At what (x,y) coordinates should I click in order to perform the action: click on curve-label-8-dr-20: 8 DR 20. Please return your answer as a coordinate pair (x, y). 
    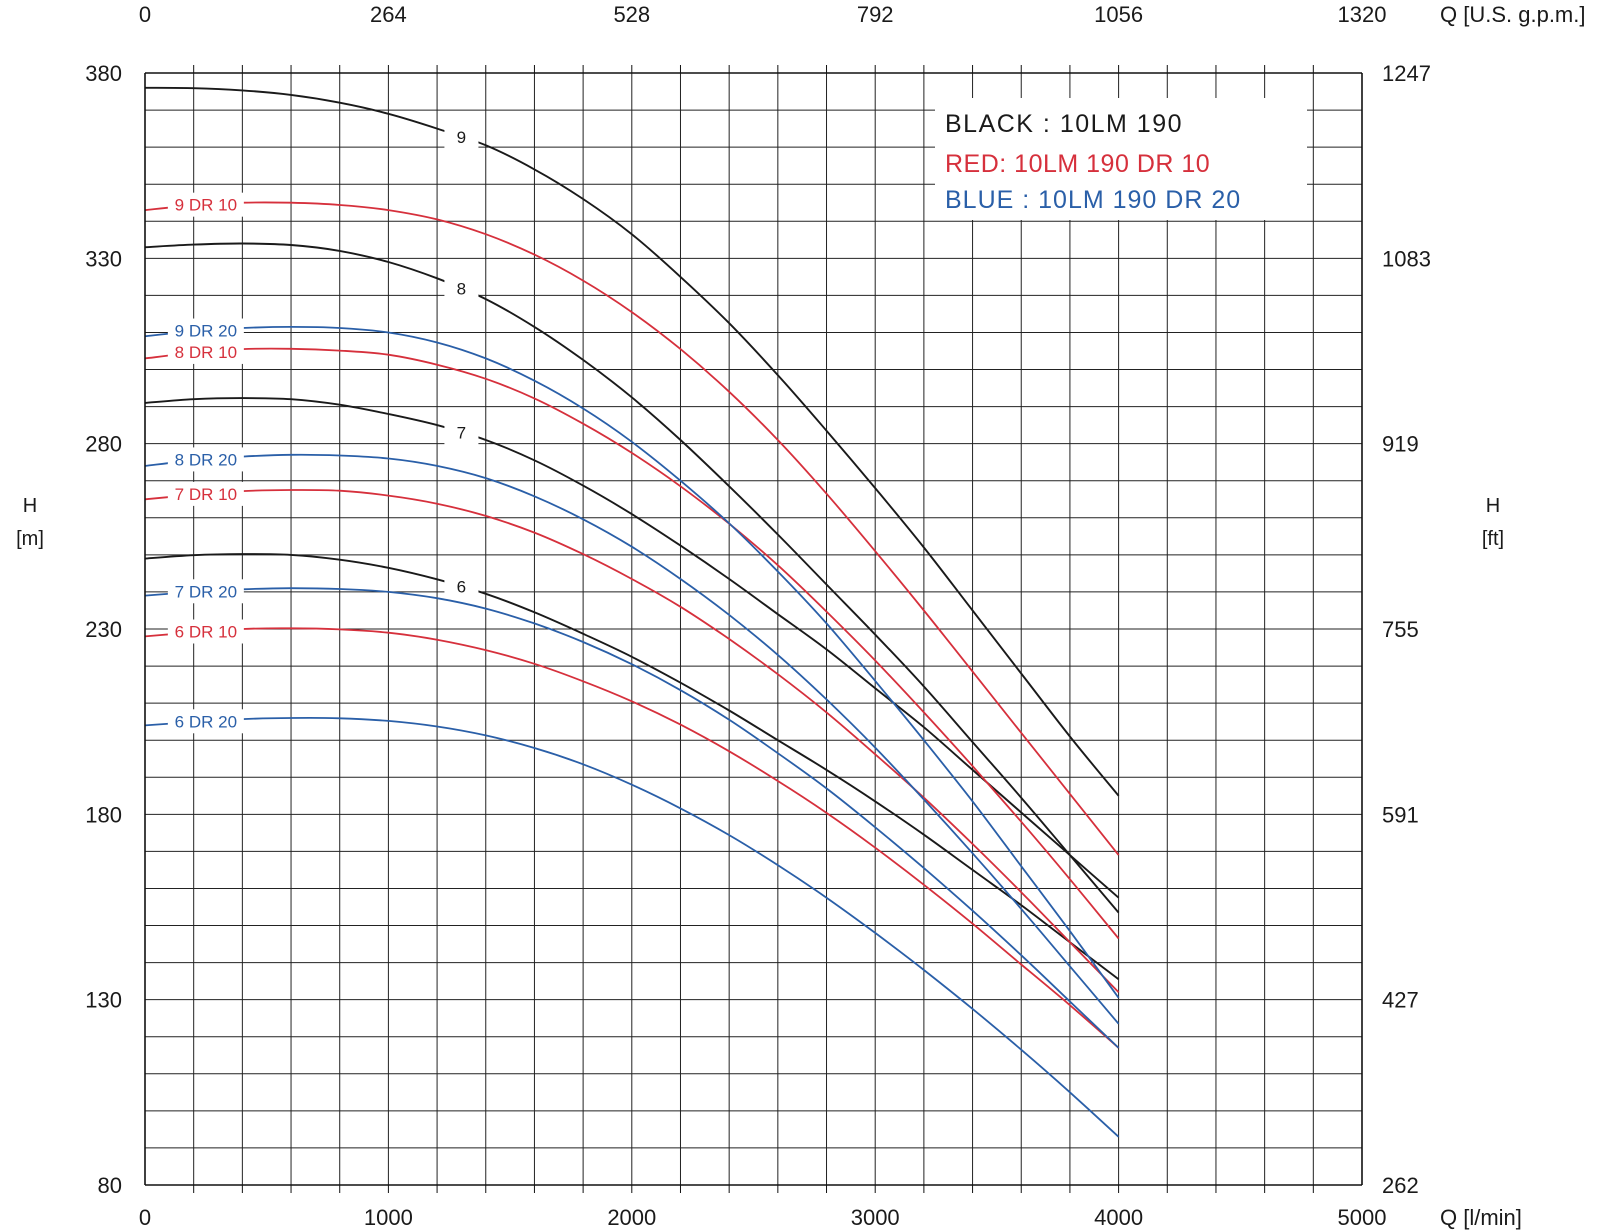
    Looking at the image, I should click on (206, 459).